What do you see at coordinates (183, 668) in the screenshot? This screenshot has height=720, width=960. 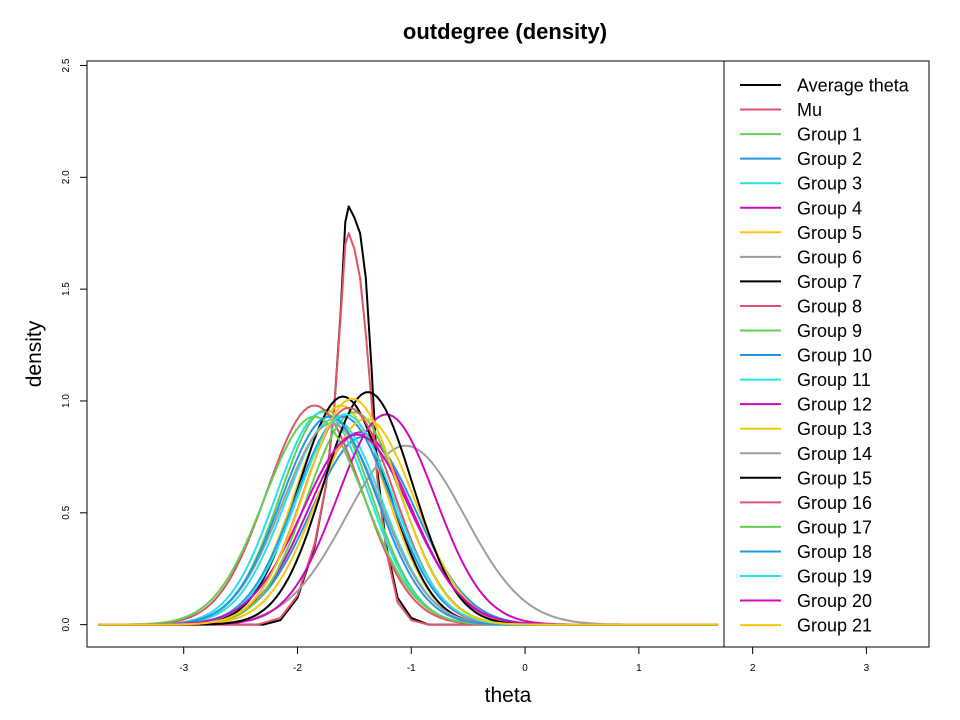 I see `x-tick-label: -3` at bounding box center [183, 668].